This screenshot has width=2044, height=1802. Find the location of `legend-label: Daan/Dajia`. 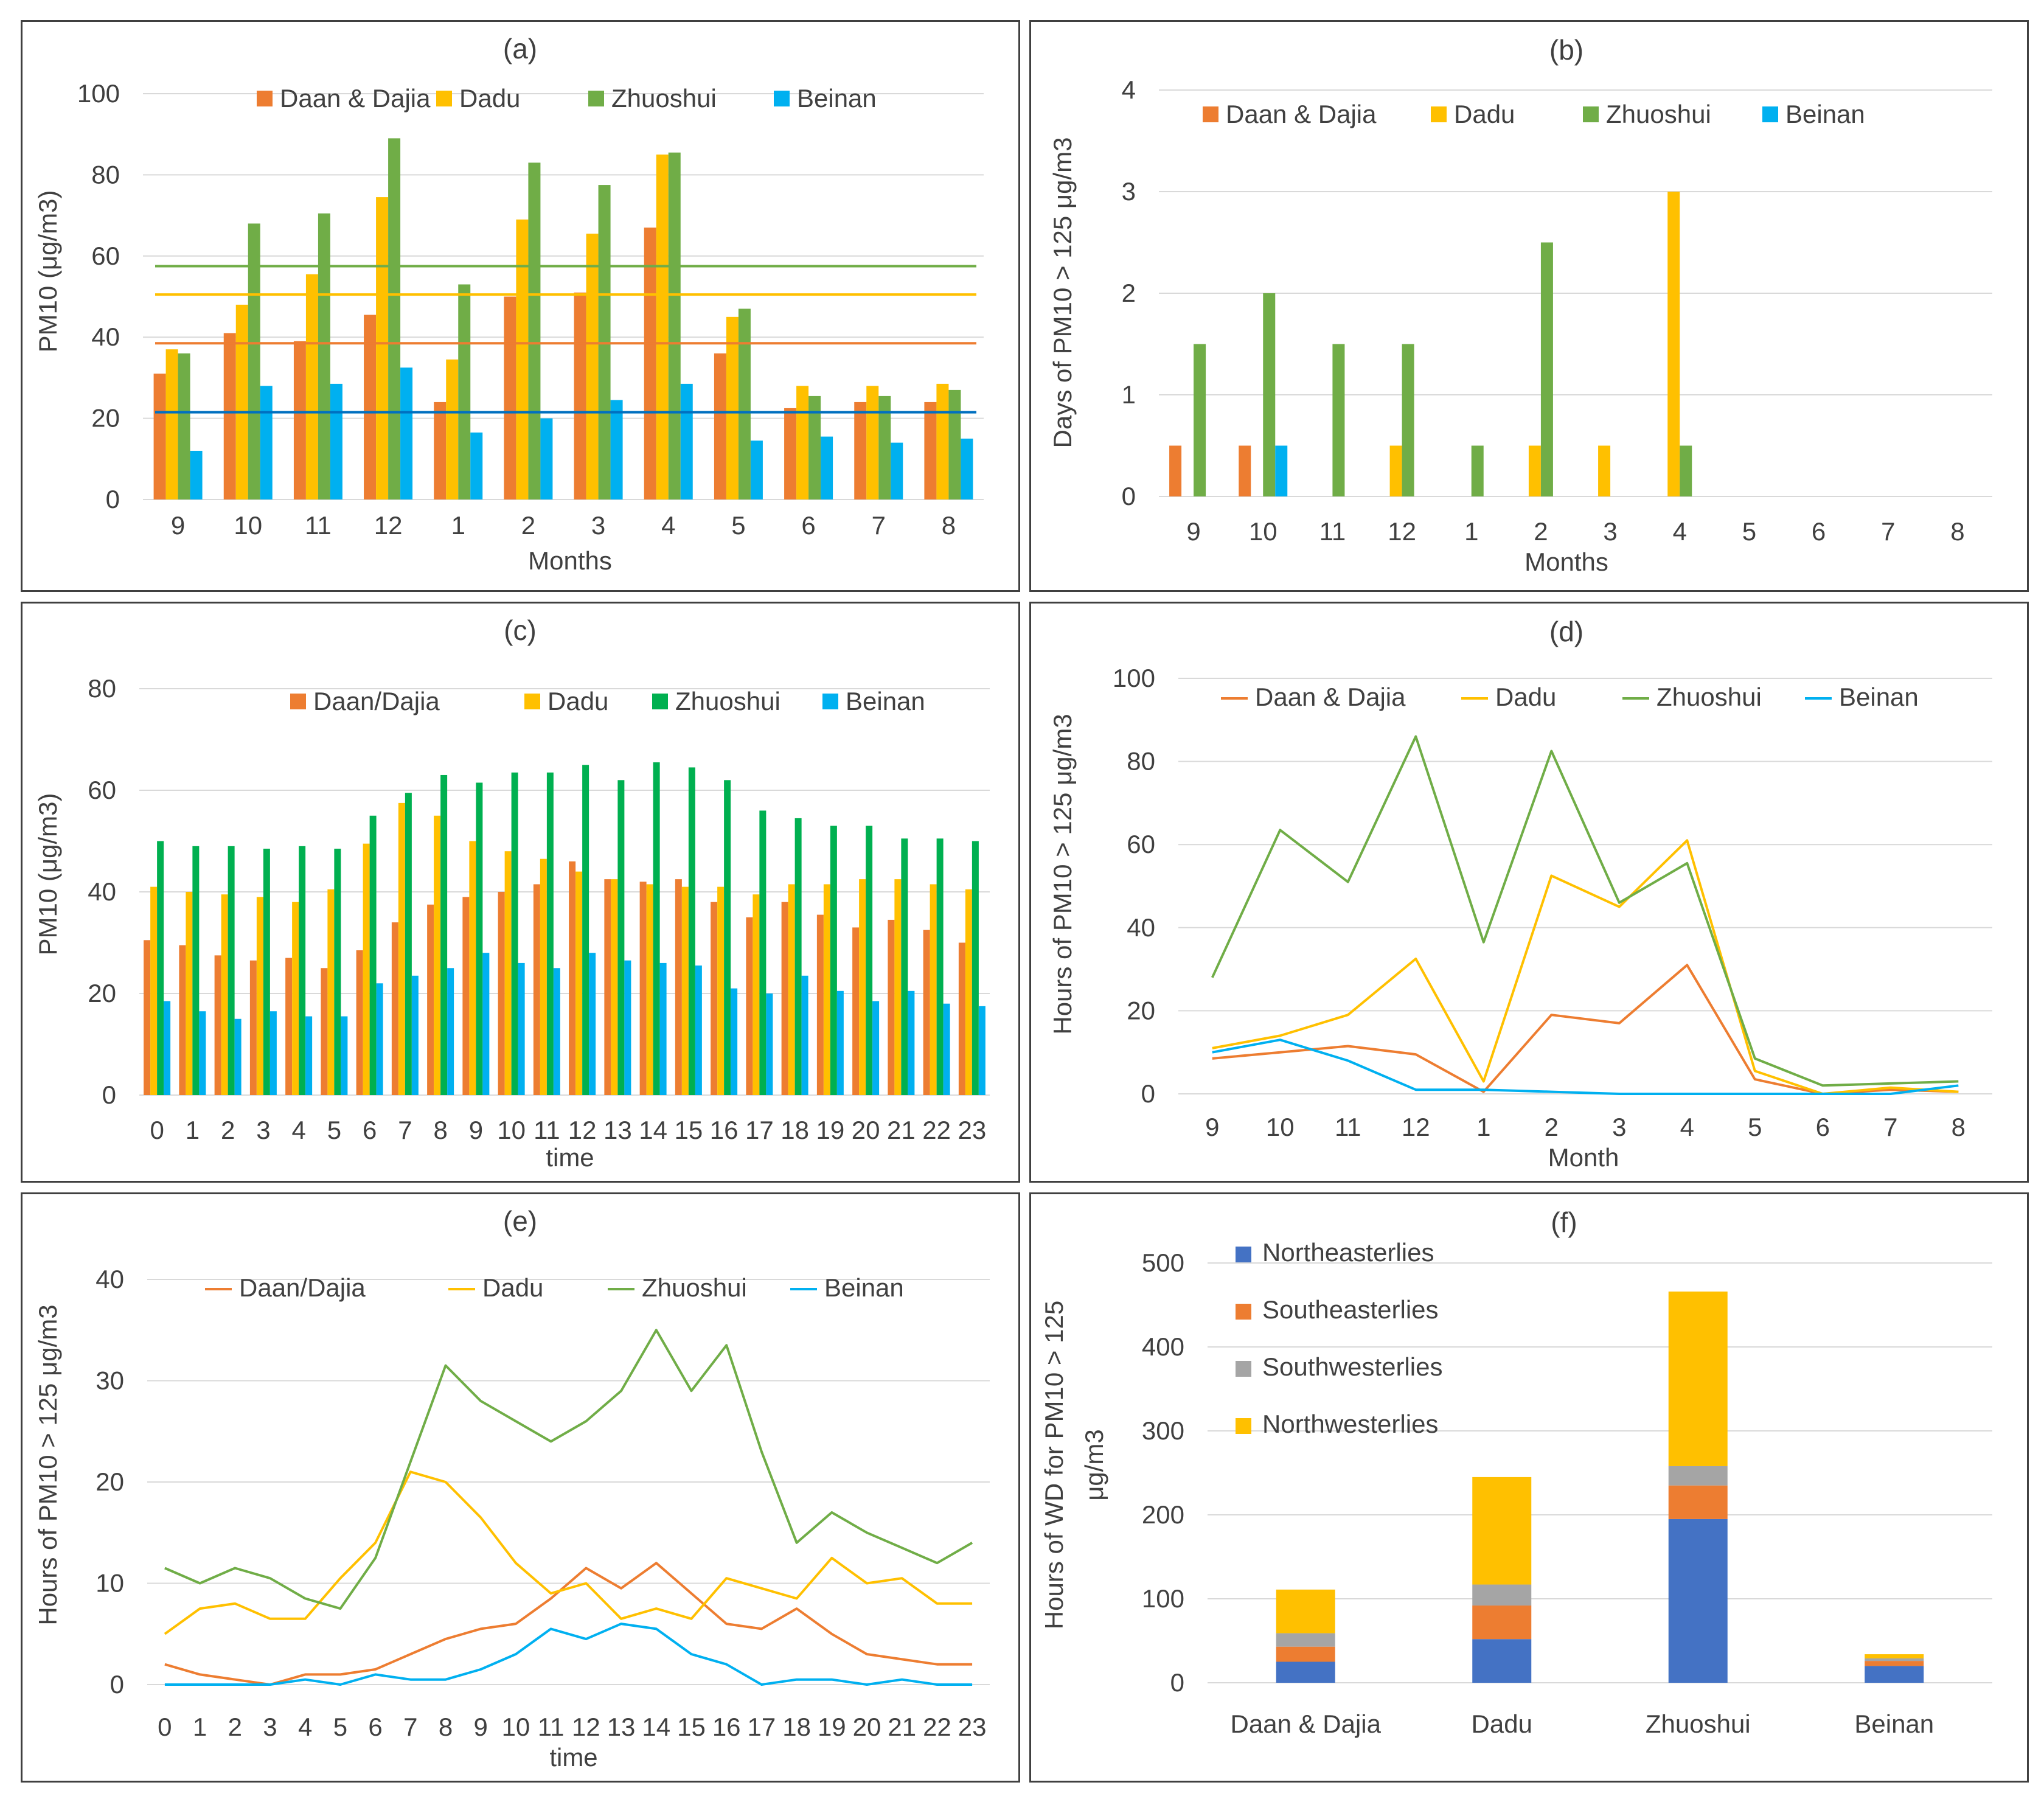

legend-label: Daan/Dajia is located at coordinates (302, 1288).